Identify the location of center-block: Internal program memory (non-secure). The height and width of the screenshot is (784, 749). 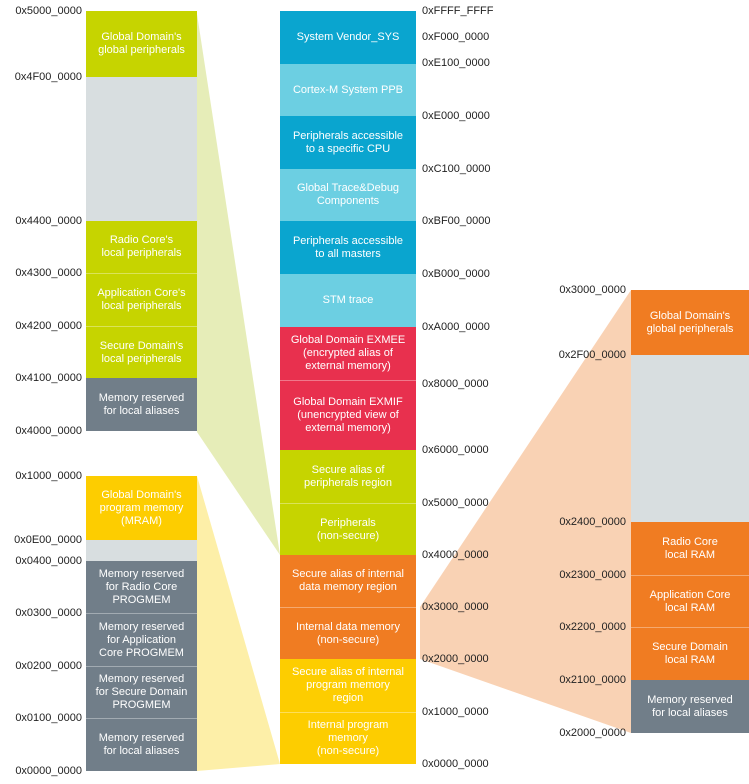
(348, 738).